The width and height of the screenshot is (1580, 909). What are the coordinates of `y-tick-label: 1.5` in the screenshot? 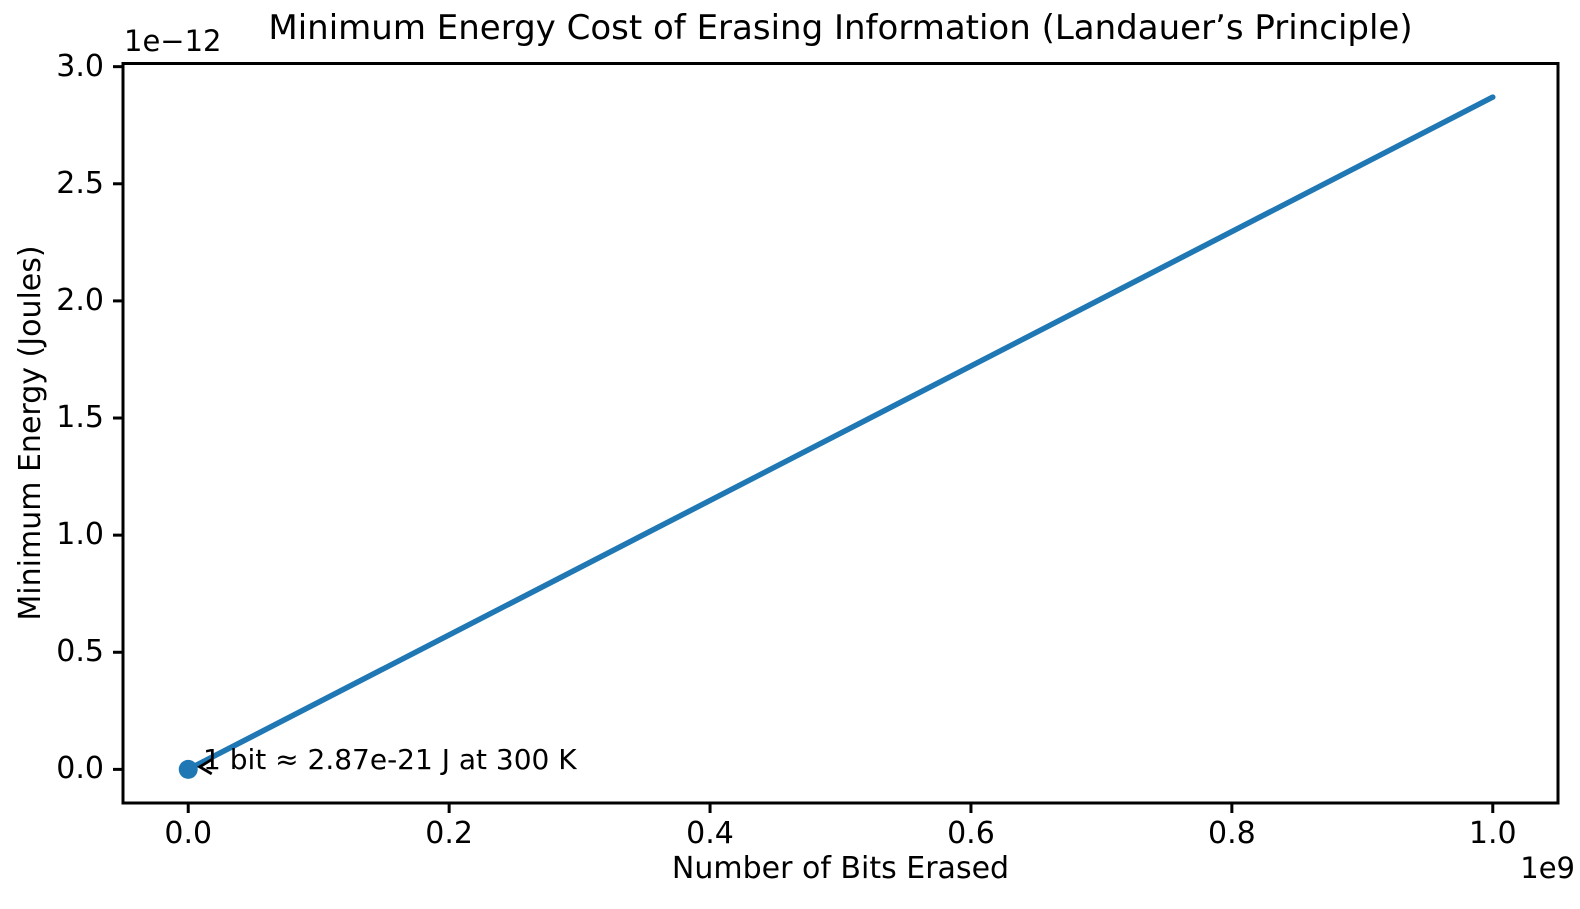 It's located at (80, 418).